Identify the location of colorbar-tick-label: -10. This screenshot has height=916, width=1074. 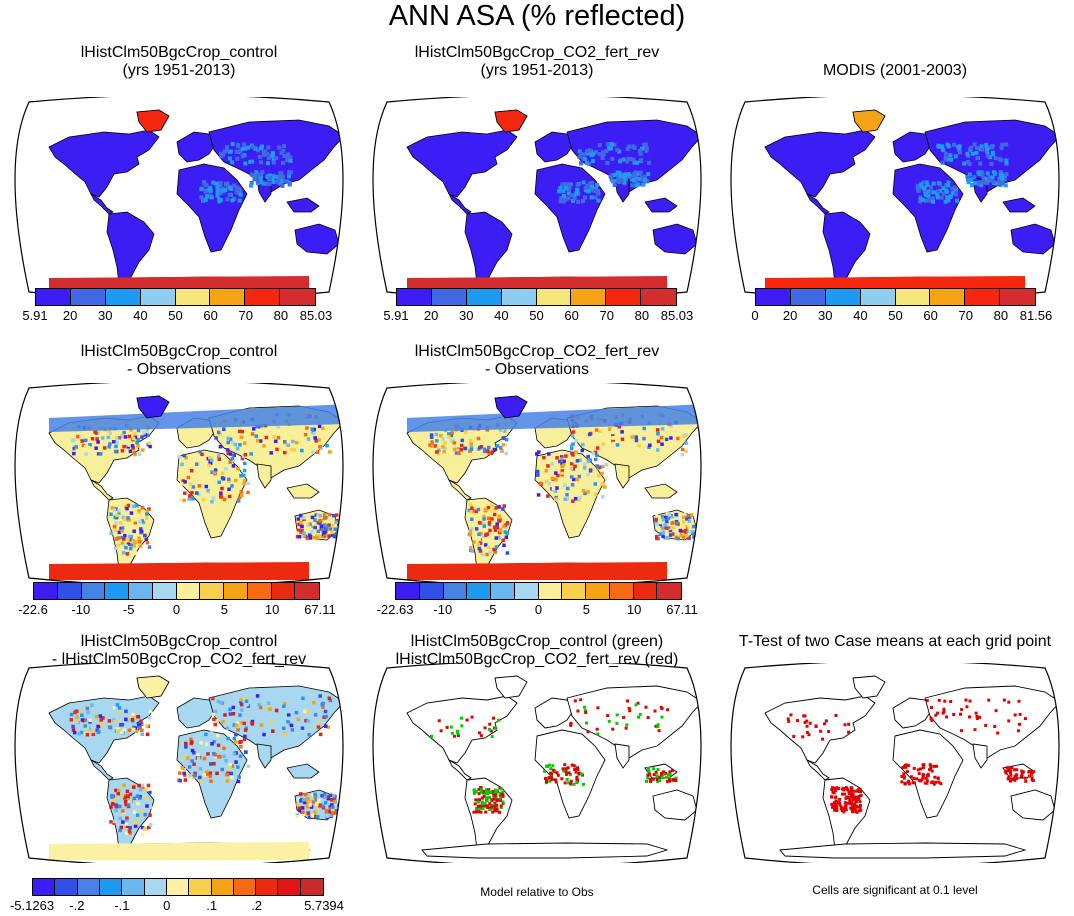
(81, 609).